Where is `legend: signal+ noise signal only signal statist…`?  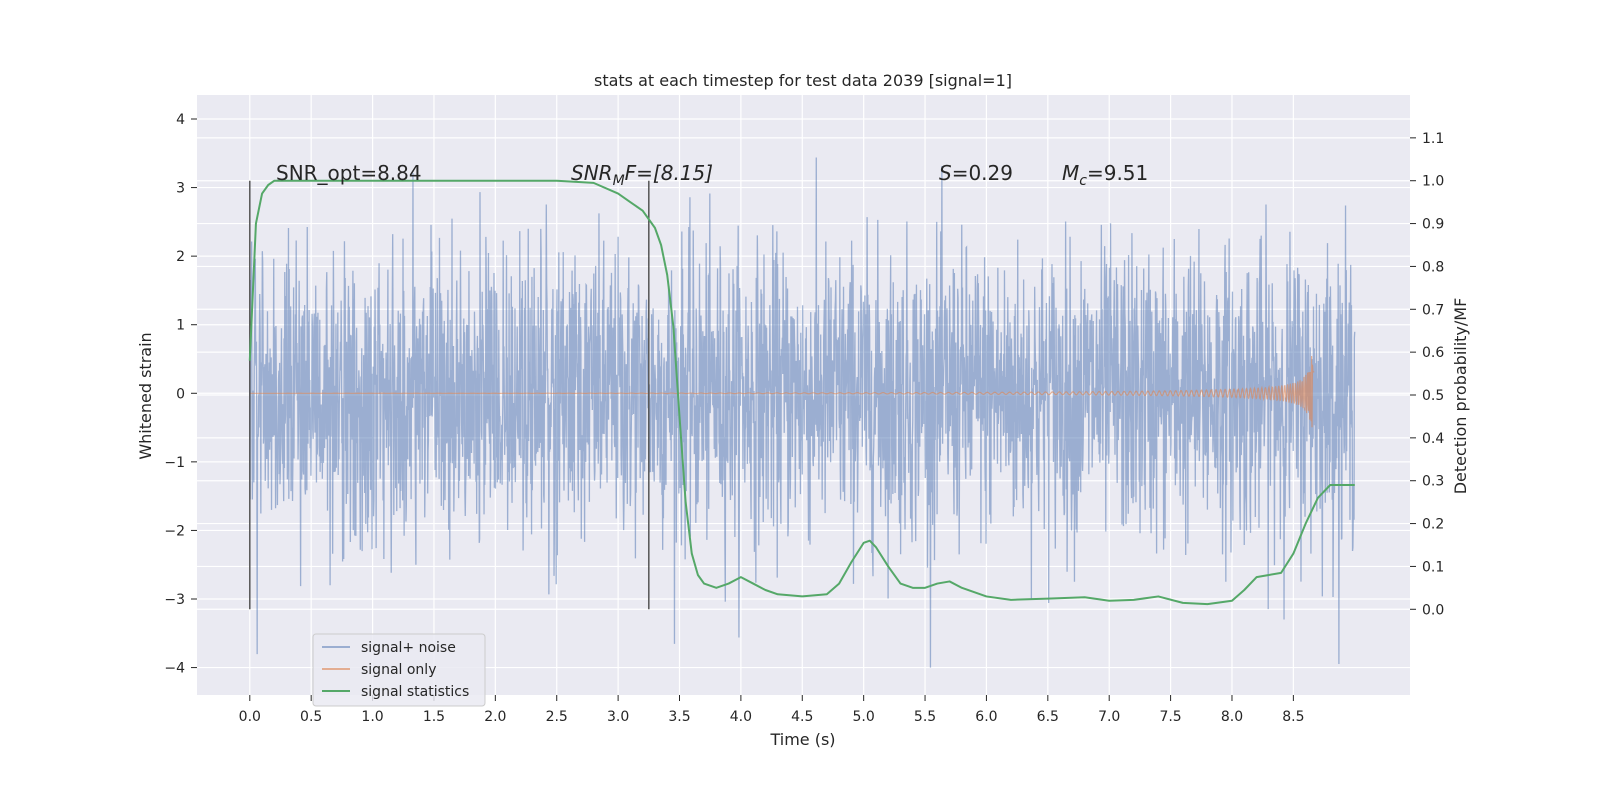
legend: signal+ noise signal only signal statist… is located at coordinates (399, 670).